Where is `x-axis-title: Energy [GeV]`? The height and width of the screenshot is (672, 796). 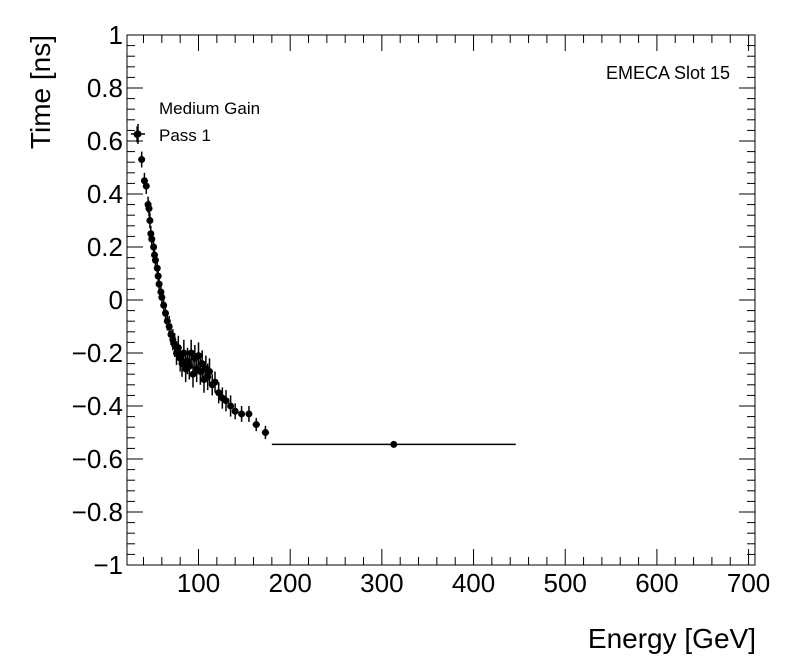
x-axis-title: Energy [GeV] is located at coordinates (672, 638).